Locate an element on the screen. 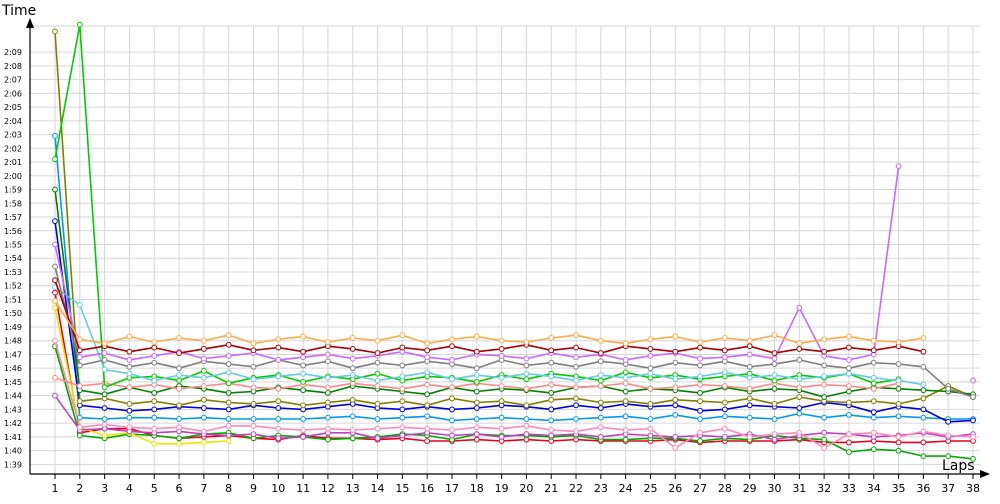 The width and height of the screenshot is (1000, 504). y-tick-label: 1:46 is located at coordinates (13, 368).